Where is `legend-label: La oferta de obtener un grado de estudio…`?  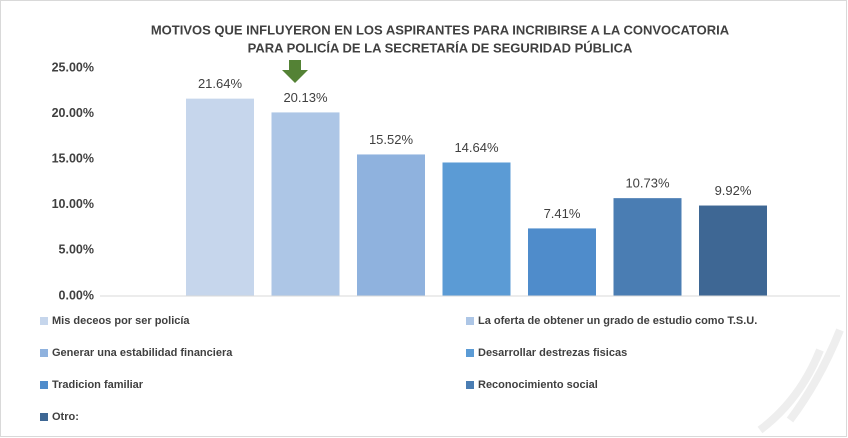
legend-label: La oferta de obtener un grado de estudio… is located at coordinates (617, 321).